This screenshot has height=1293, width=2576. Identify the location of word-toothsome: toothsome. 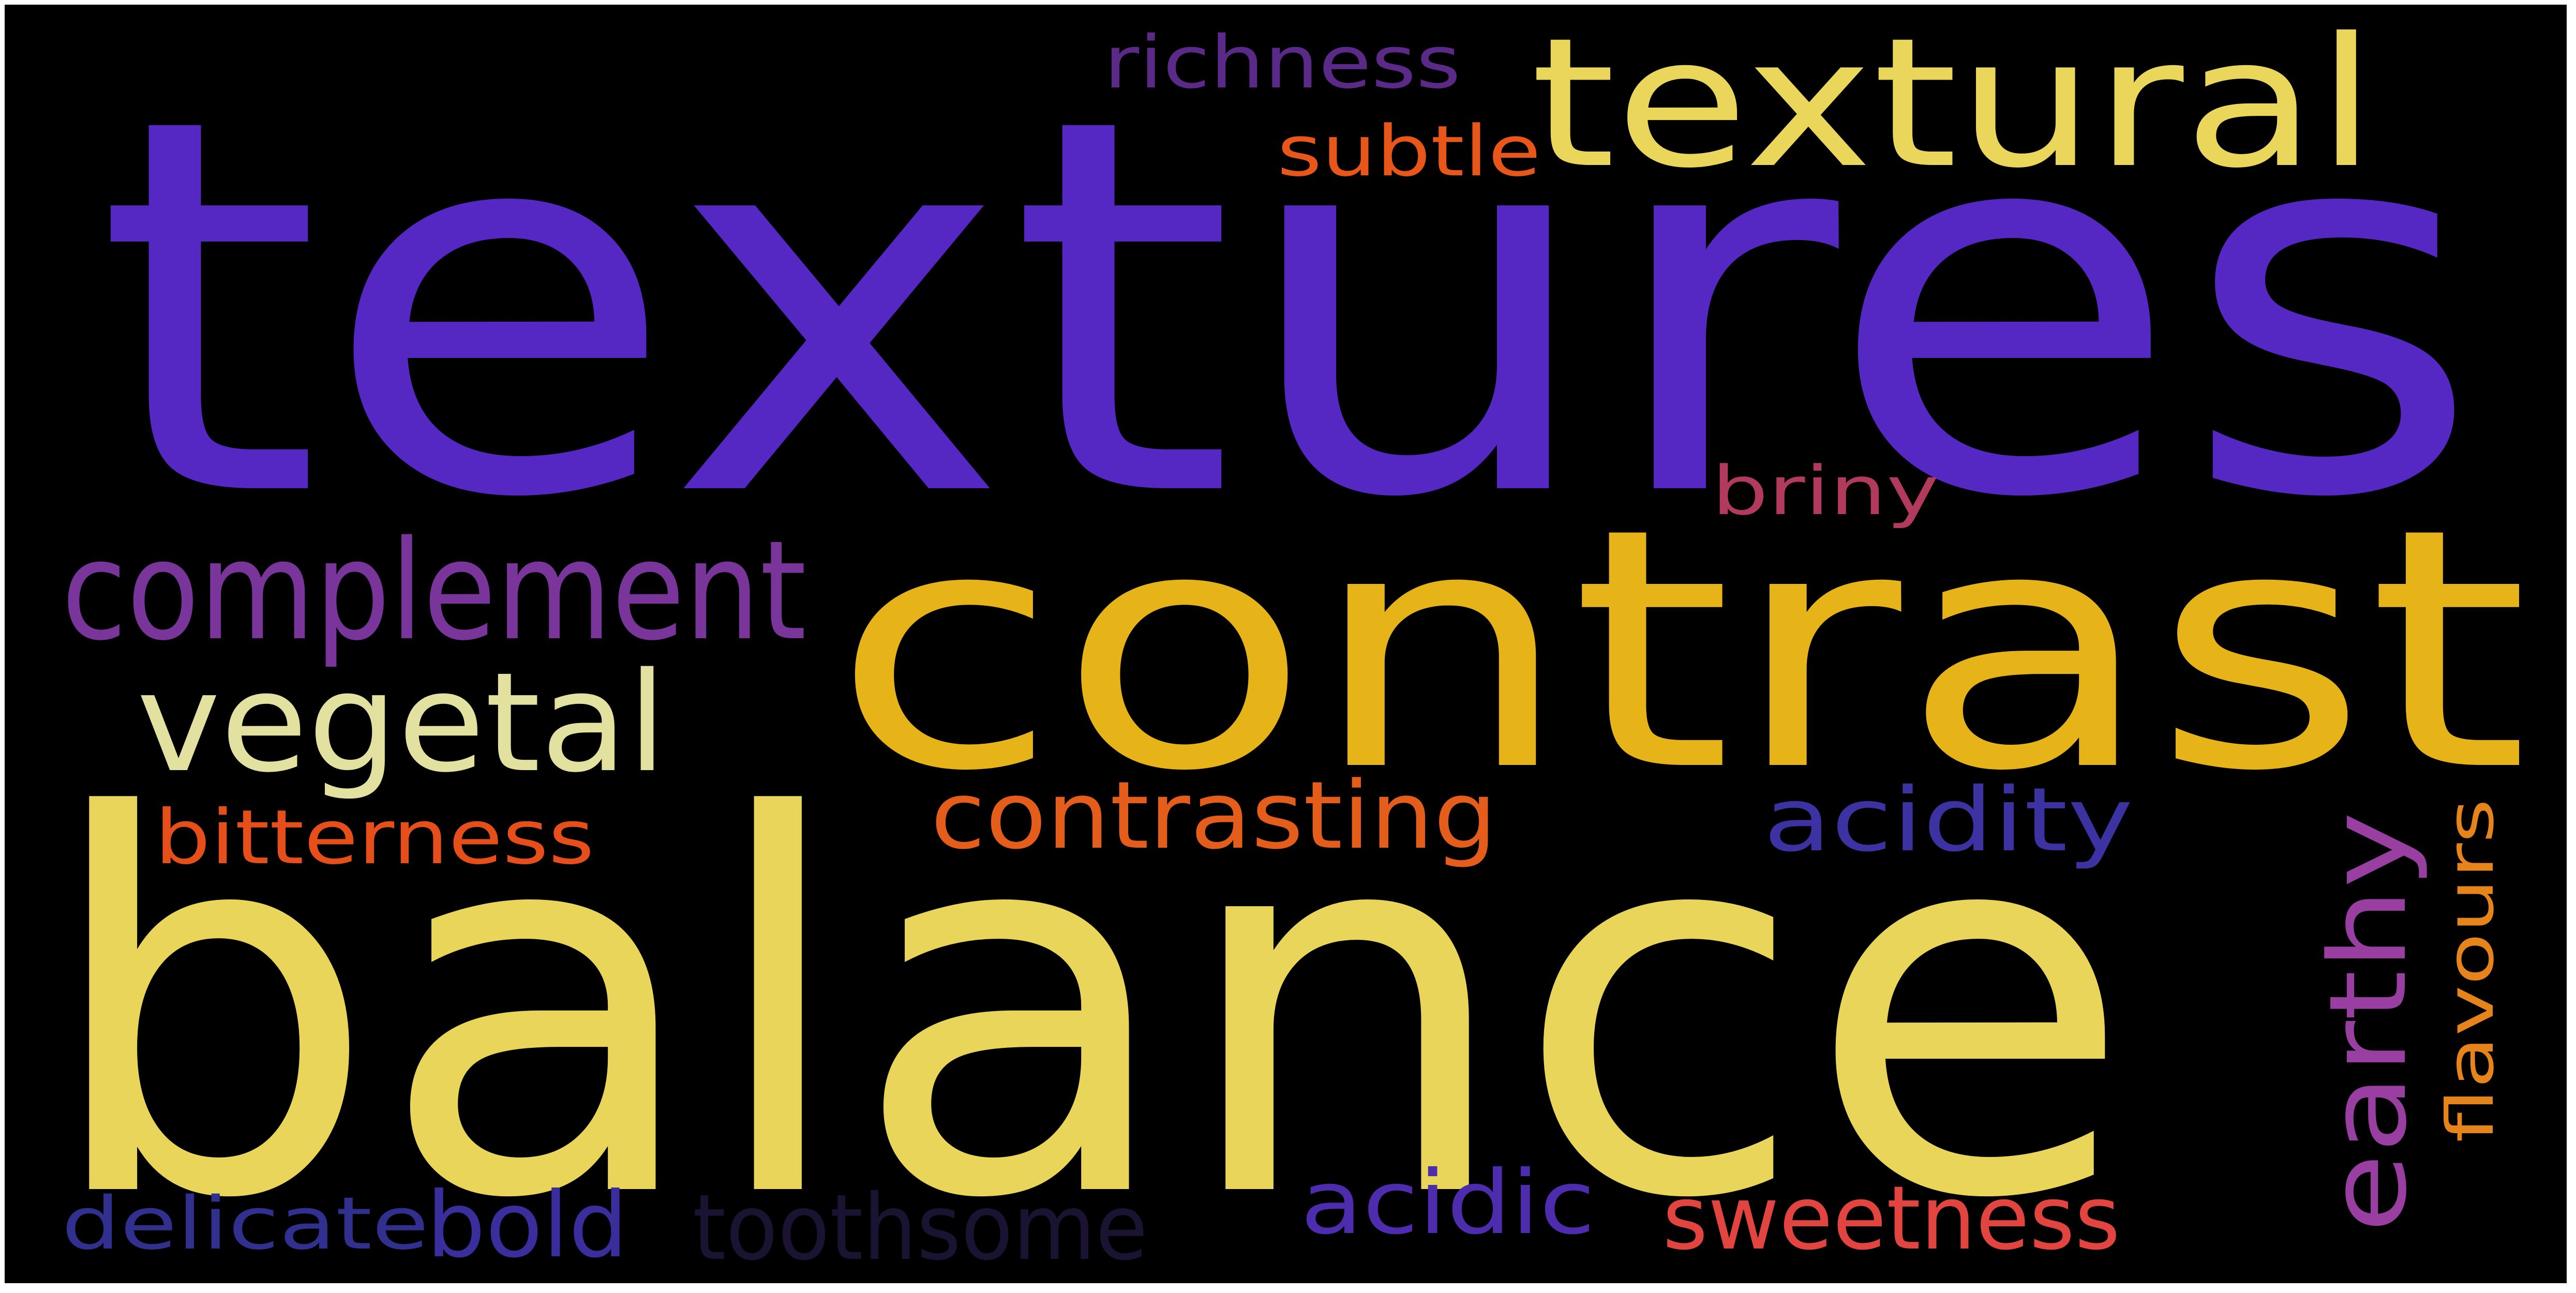
(920, 1228).